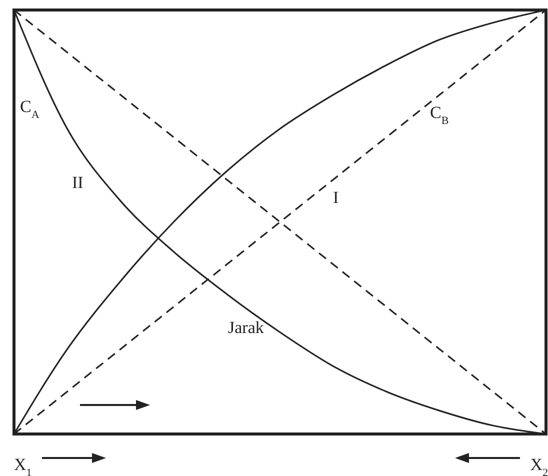 The width and height of the screenshot is (548, 476). I want to click on text: X$_{2}$, so click(539, 465).